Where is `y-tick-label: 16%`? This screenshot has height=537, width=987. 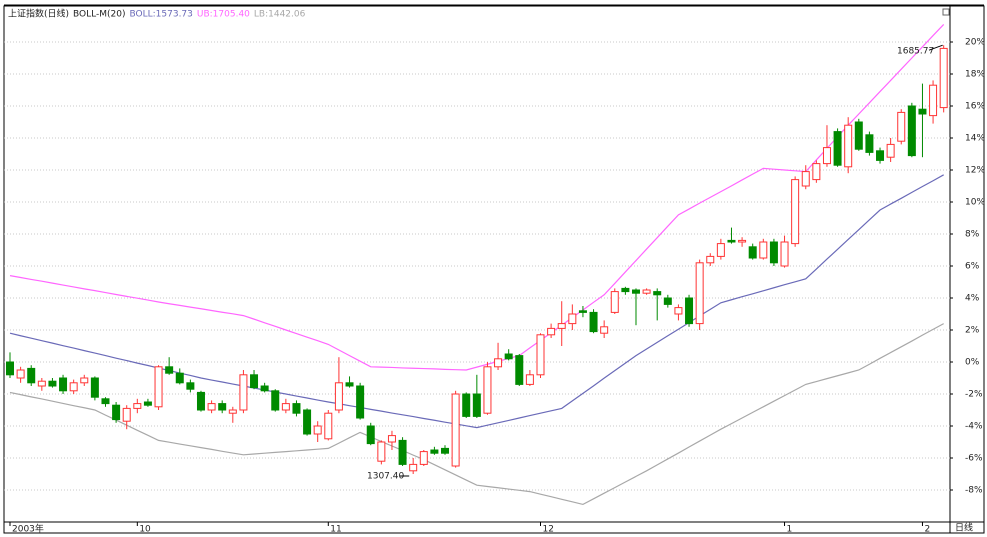 y-tick-label: 16% is located at coordinates (975, 107).